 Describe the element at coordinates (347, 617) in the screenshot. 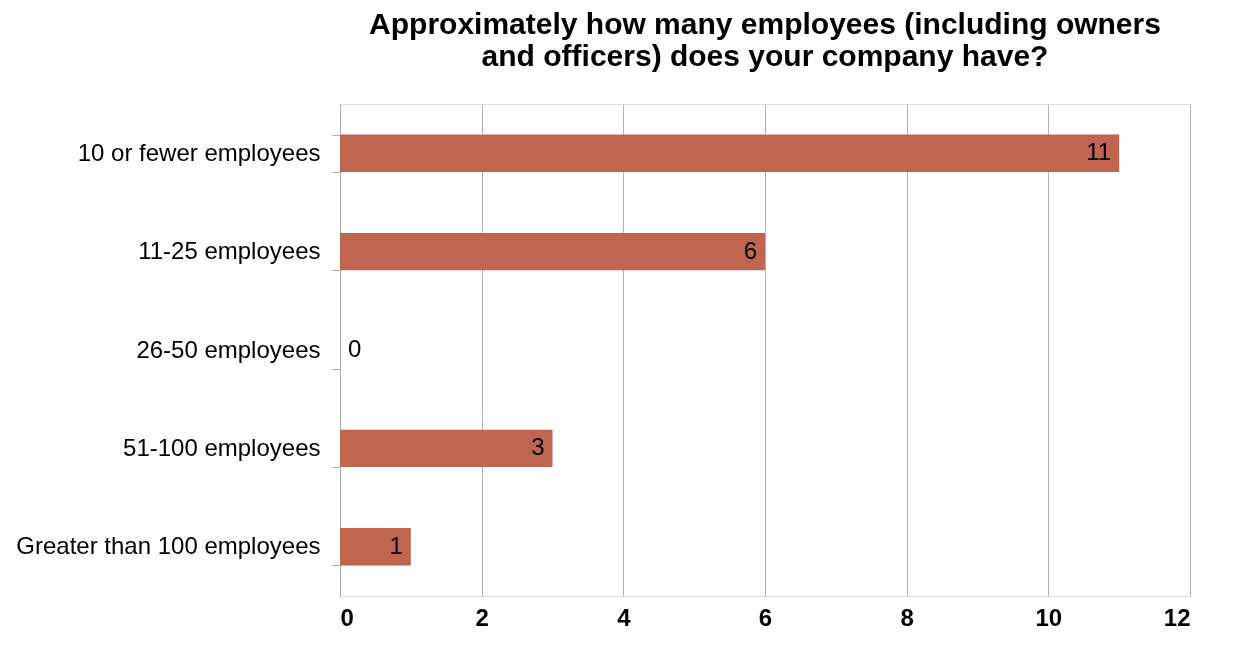

I see `x-tick-label: 0` at that location.